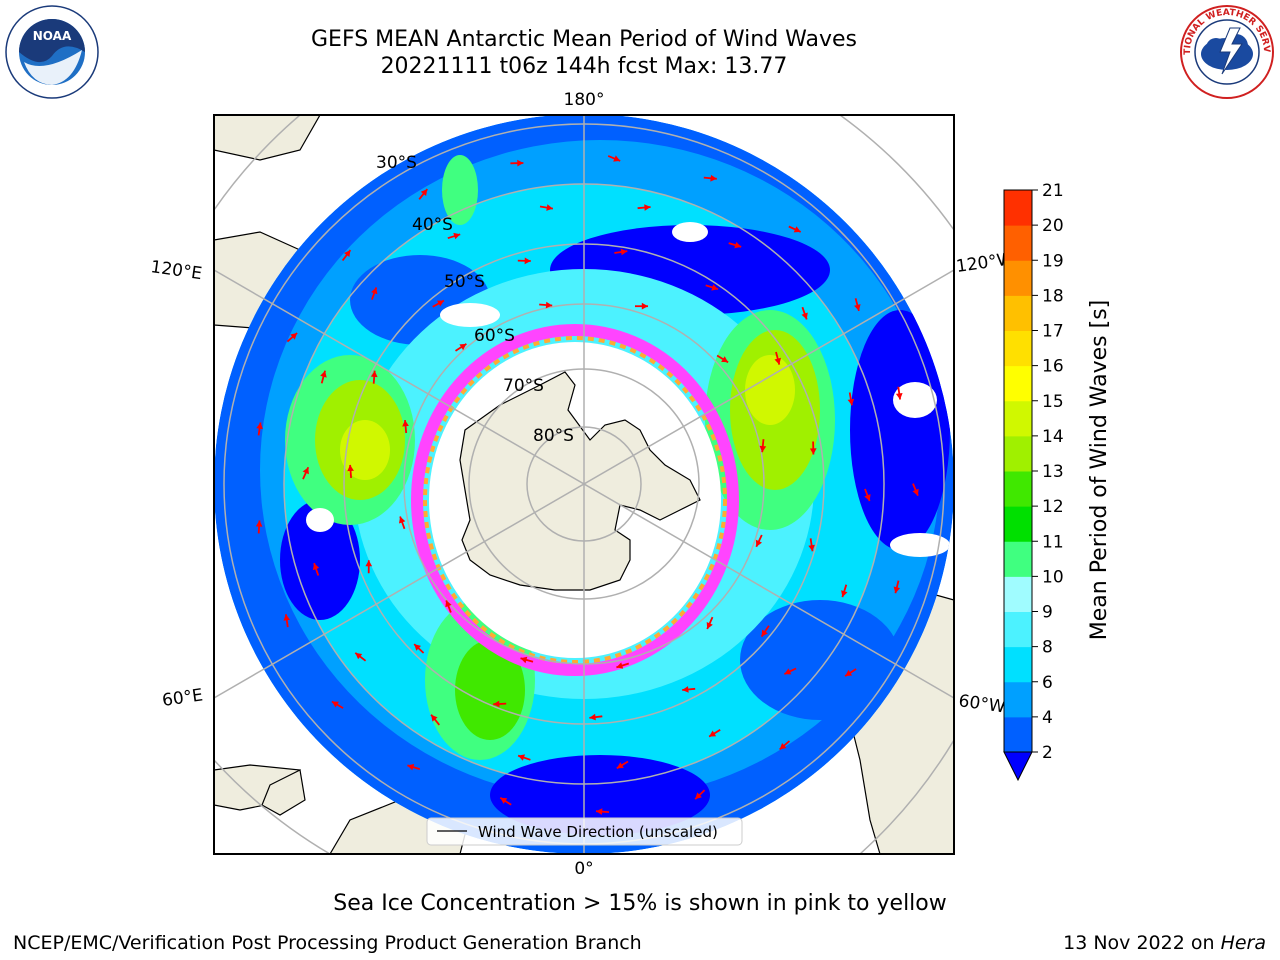 The image size is (1280, 960). I want to click on noaa-logo-text: NOAA, so click(52, 36).